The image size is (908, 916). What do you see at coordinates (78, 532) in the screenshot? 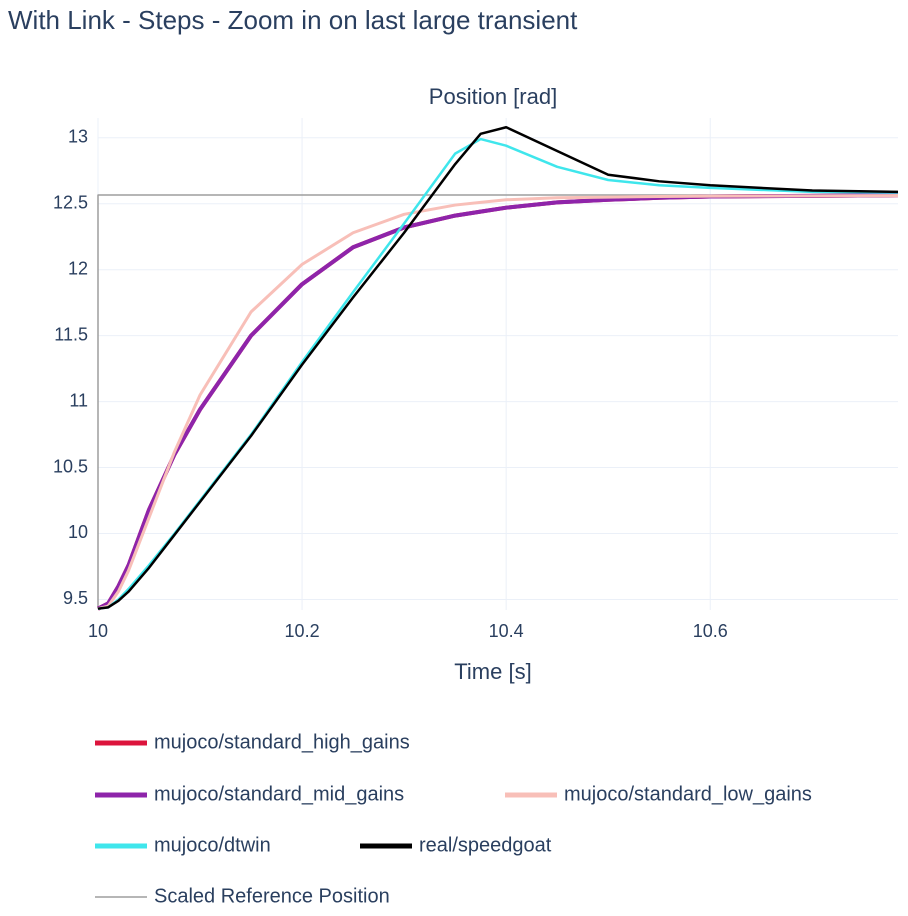
I see `y-tick-label: 10` at bounding box center [78, 532].